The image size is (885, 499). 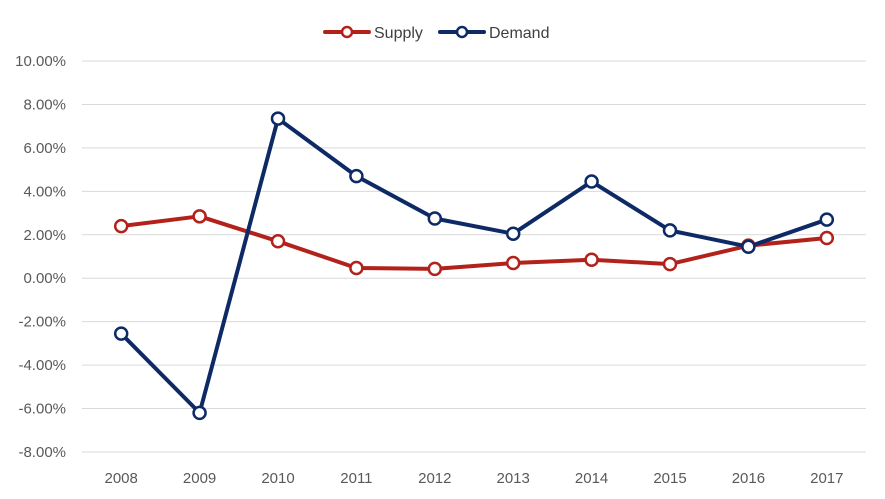 I want to click on legend-marker-demand, so click(x=462, y=32).